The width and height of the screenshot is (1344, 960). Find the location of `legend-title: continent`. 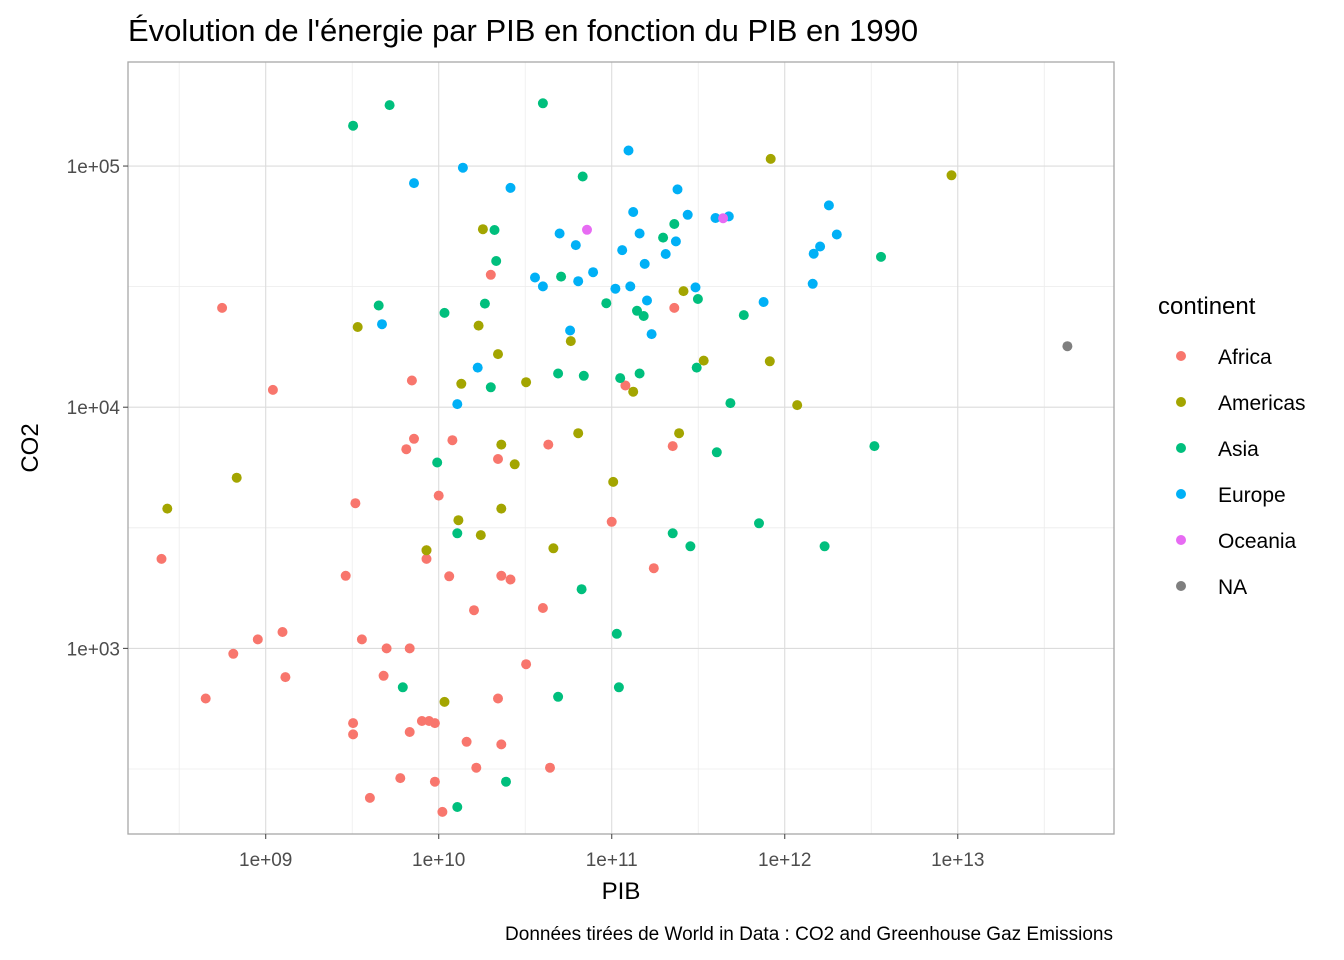

legend-title: continent is located at coordinates (1207, 306).